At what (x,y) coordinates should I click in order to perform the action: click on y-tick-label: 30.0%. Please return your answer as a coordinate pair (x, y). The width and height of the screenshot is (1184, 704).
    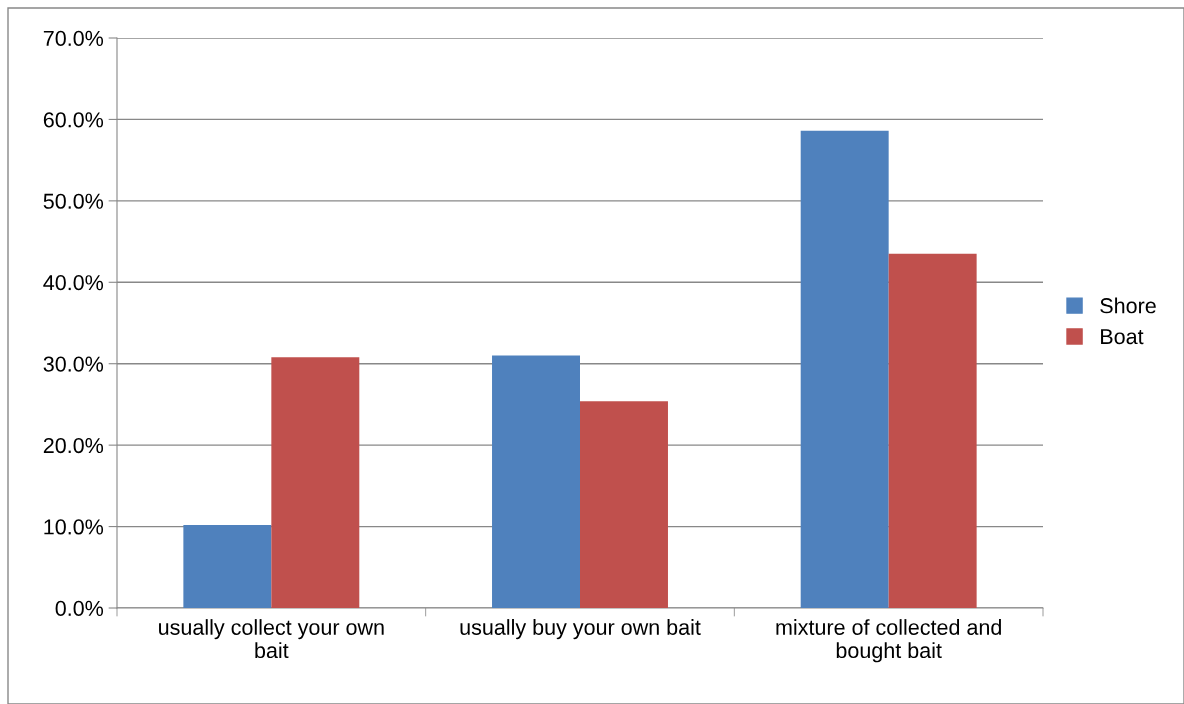
    Looking at the image, I should click on (73, 364).